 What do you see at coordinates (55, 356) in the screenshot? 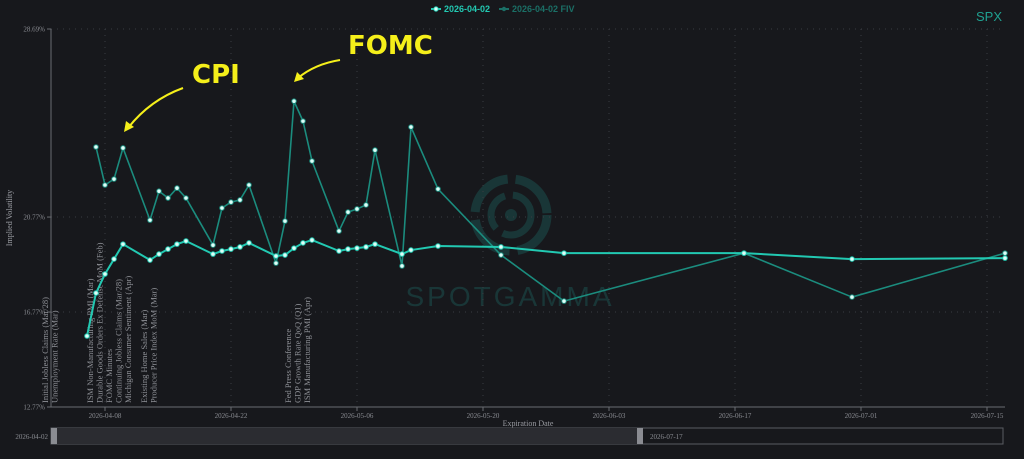
I see `event-label: Unemployment Rate (Mar)` at bounding box center [55, 356].